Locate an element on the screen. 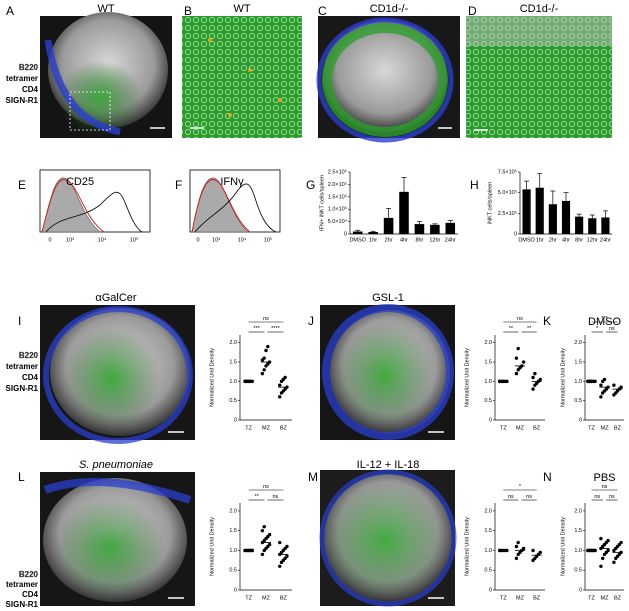 Image resolution: width=629 pixels, height=611 pixels. y-tick-label: 2.5×10⁵ is located at coordinates (507, 213).